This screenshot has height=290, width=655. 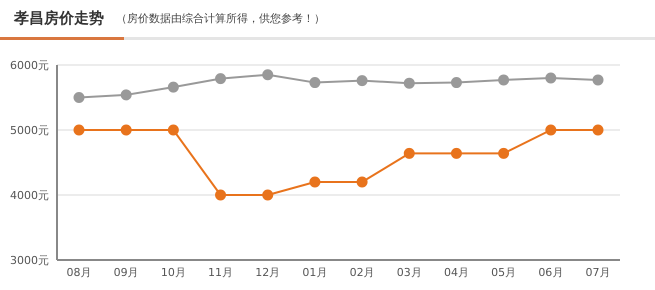 I want to click on x-tick-label: 10月, so click(x=173, y=272).